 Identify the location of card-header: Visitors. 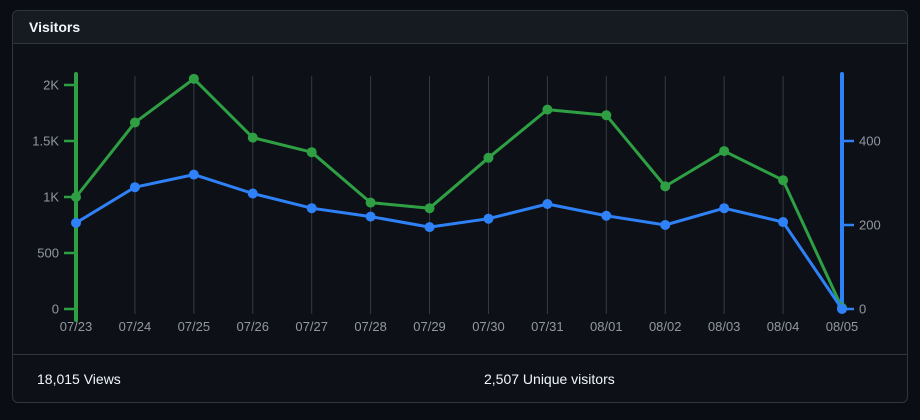
(460, 27).